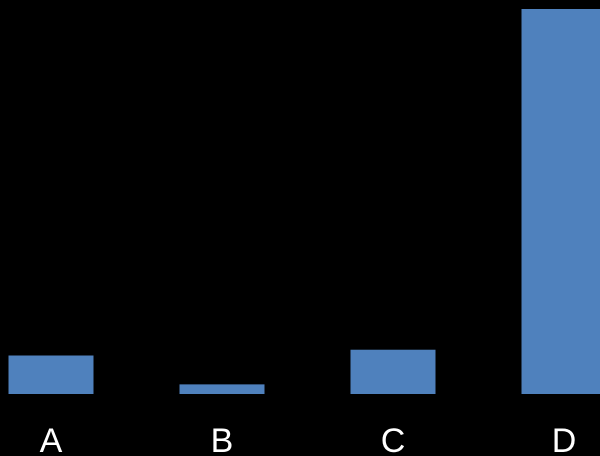  Describe the element at coordinates (222, 389) in the screenshot. I see `bar-b` at that location.